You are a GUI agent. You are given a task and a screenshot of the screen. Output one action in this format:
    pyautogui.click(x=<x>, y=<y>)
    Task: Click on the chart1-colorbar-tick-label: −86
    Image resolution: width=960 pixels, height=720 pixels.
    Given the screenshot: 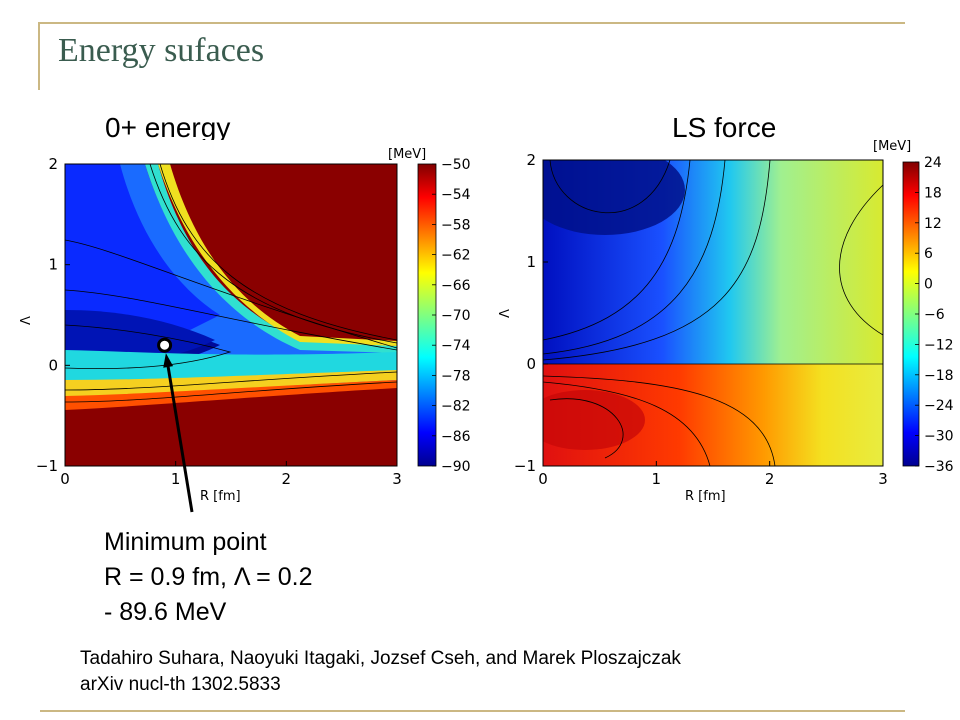 What is the action you would take?
    pyautogui.click(x=456, y=437)
    